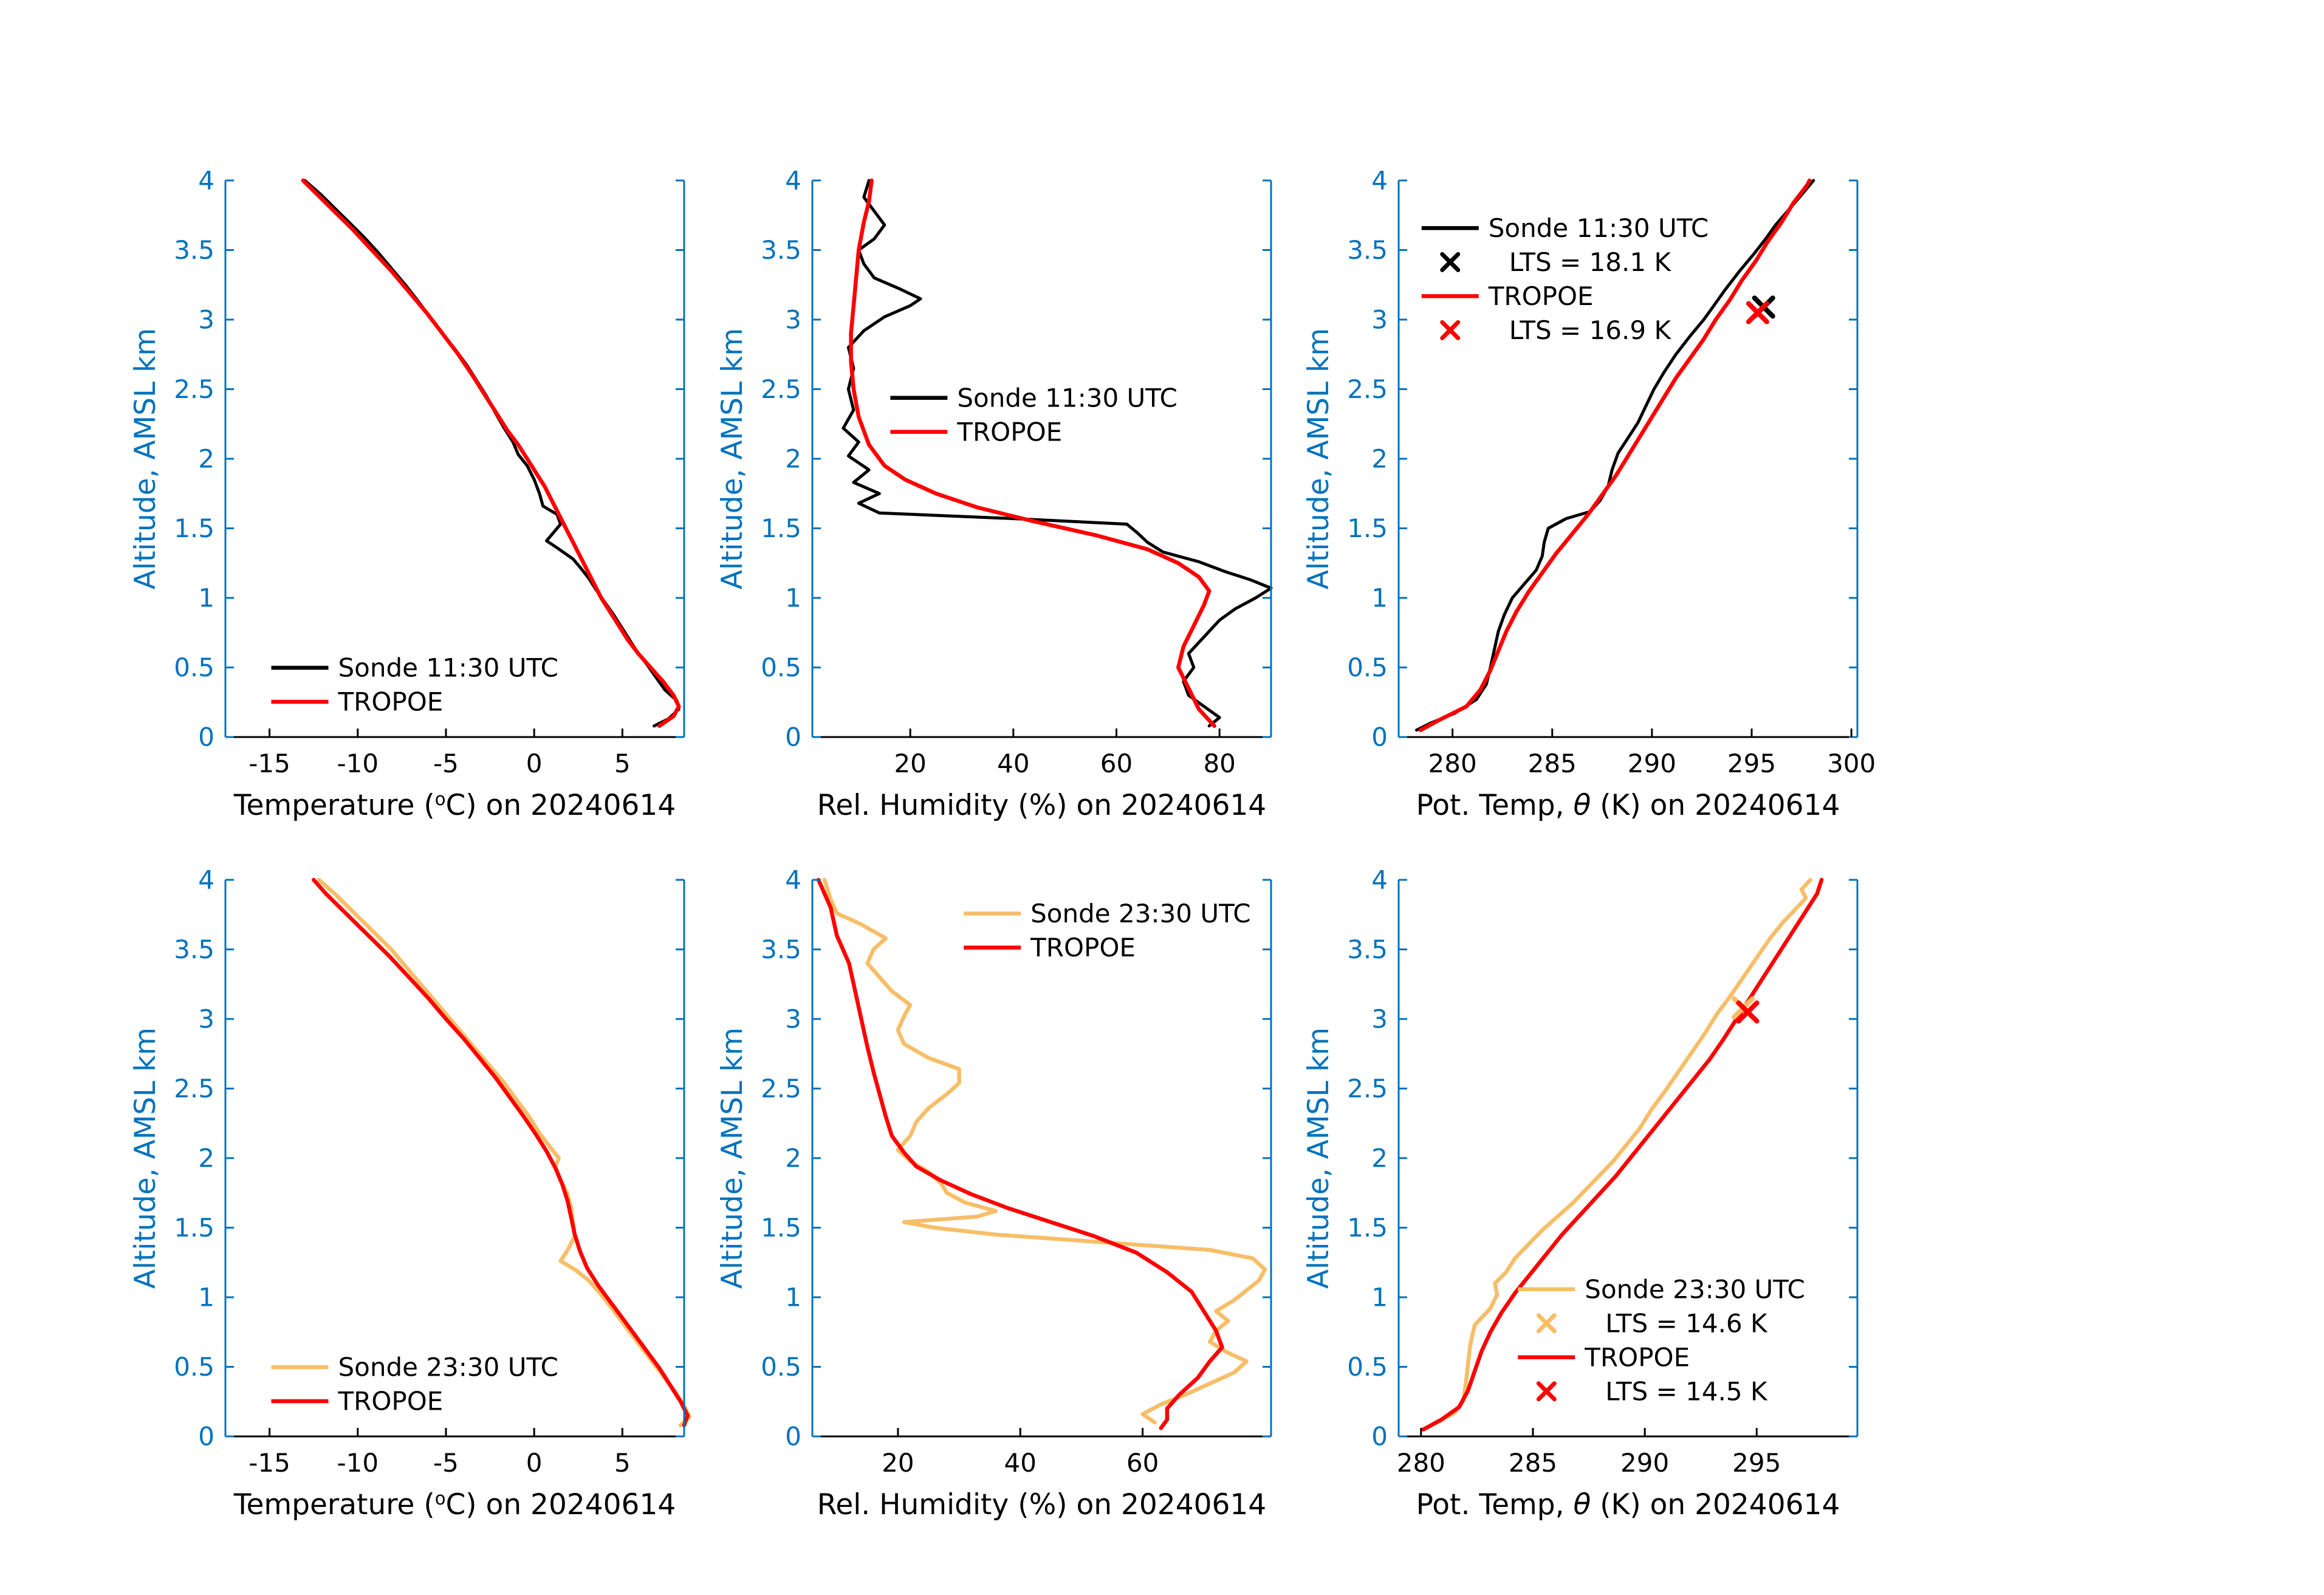  What do you see at coordinates (1686, 1323) in the screenshot?
I see `legend-label: LTS = 14.6 K` at bounding box center [1686, 1323].